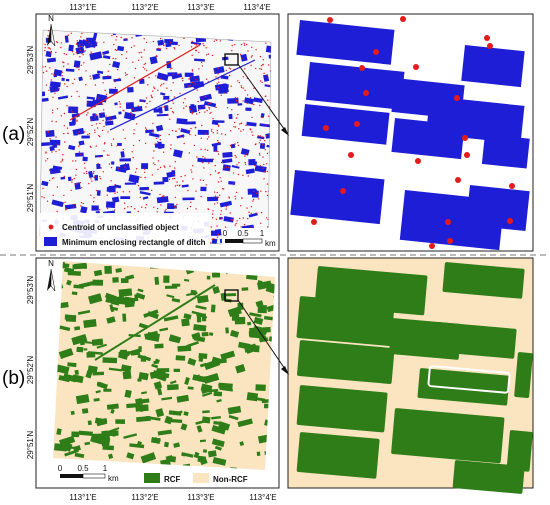  Describe the element at coordinates (172, 479) in the screenshot. I see `legend-rcf-label: RCF` at that location.